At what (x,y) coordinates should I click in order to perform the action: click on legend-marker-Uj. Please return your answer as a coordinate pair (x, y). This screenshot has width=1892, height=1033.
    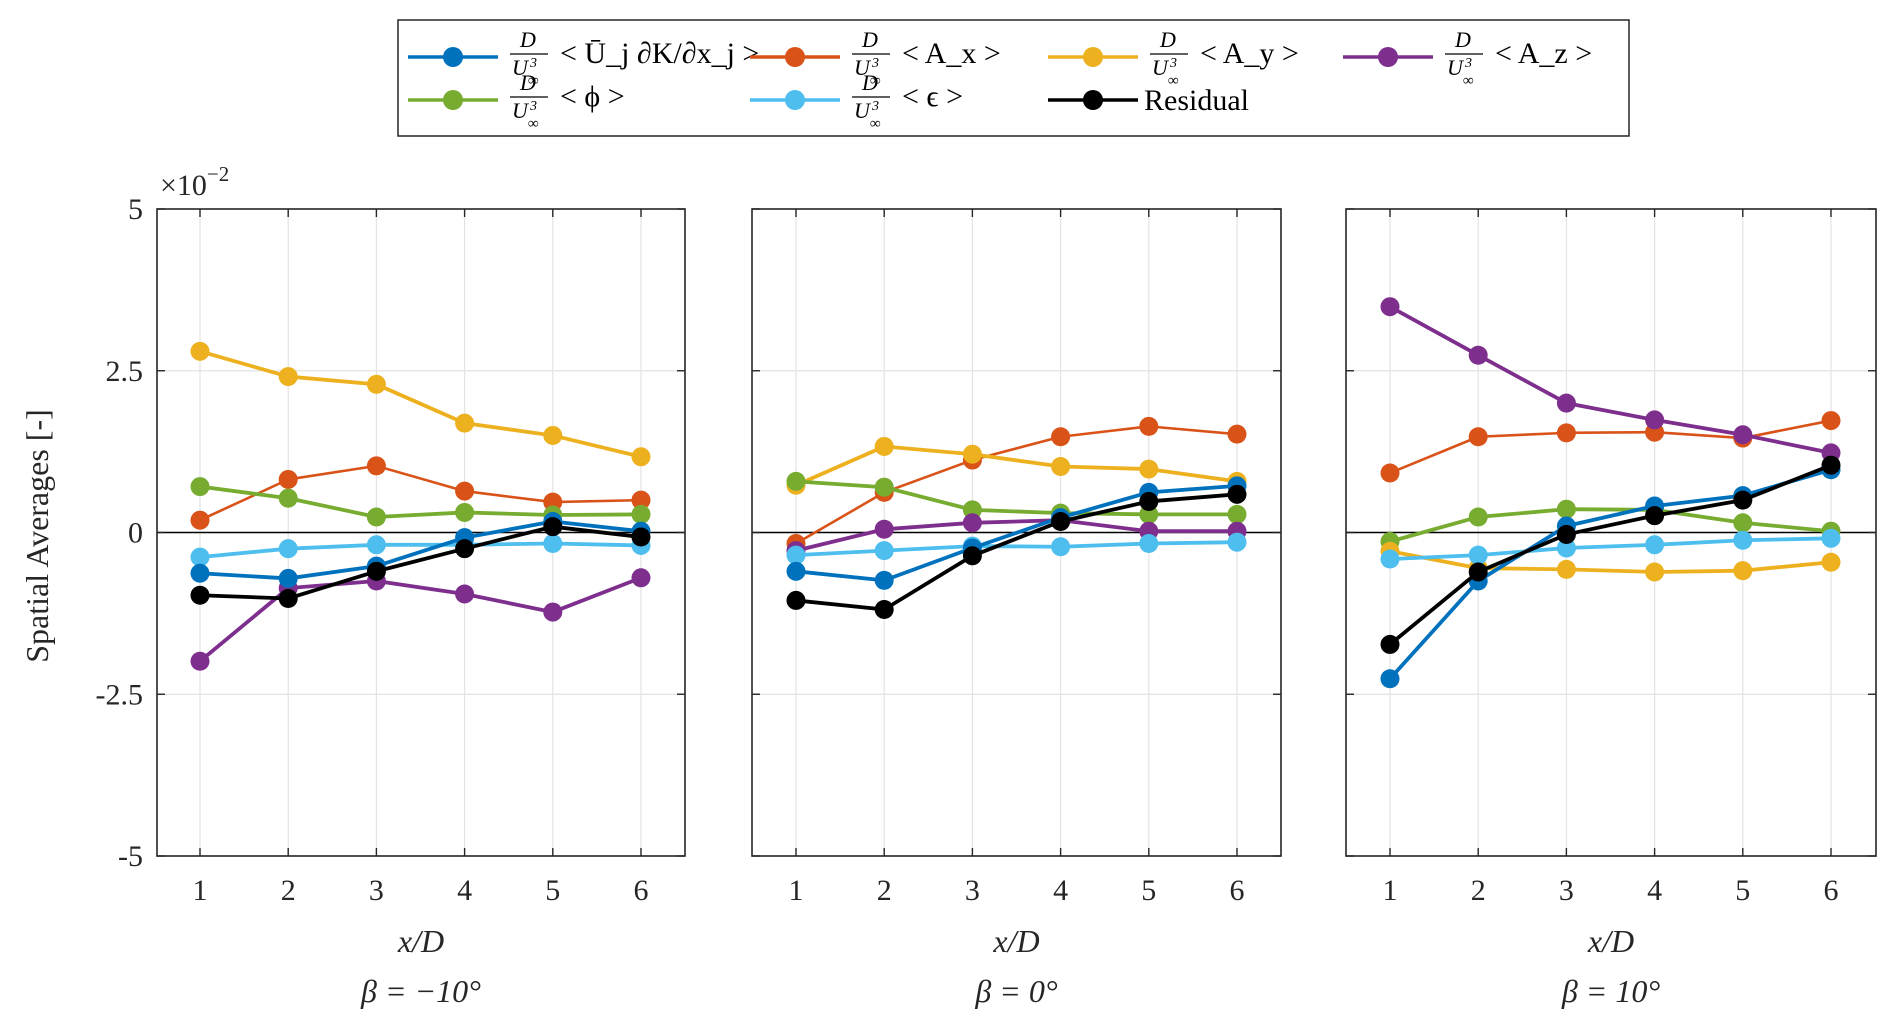
    Looking at the image, I should click on (453, 57).